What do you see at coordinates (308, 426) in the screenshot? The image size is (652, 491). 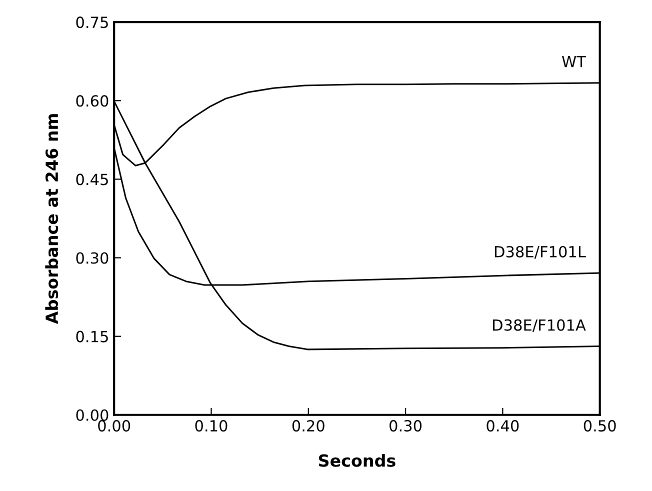 I see `x-tick-label: 0.20` at bounding box center [308, 426].